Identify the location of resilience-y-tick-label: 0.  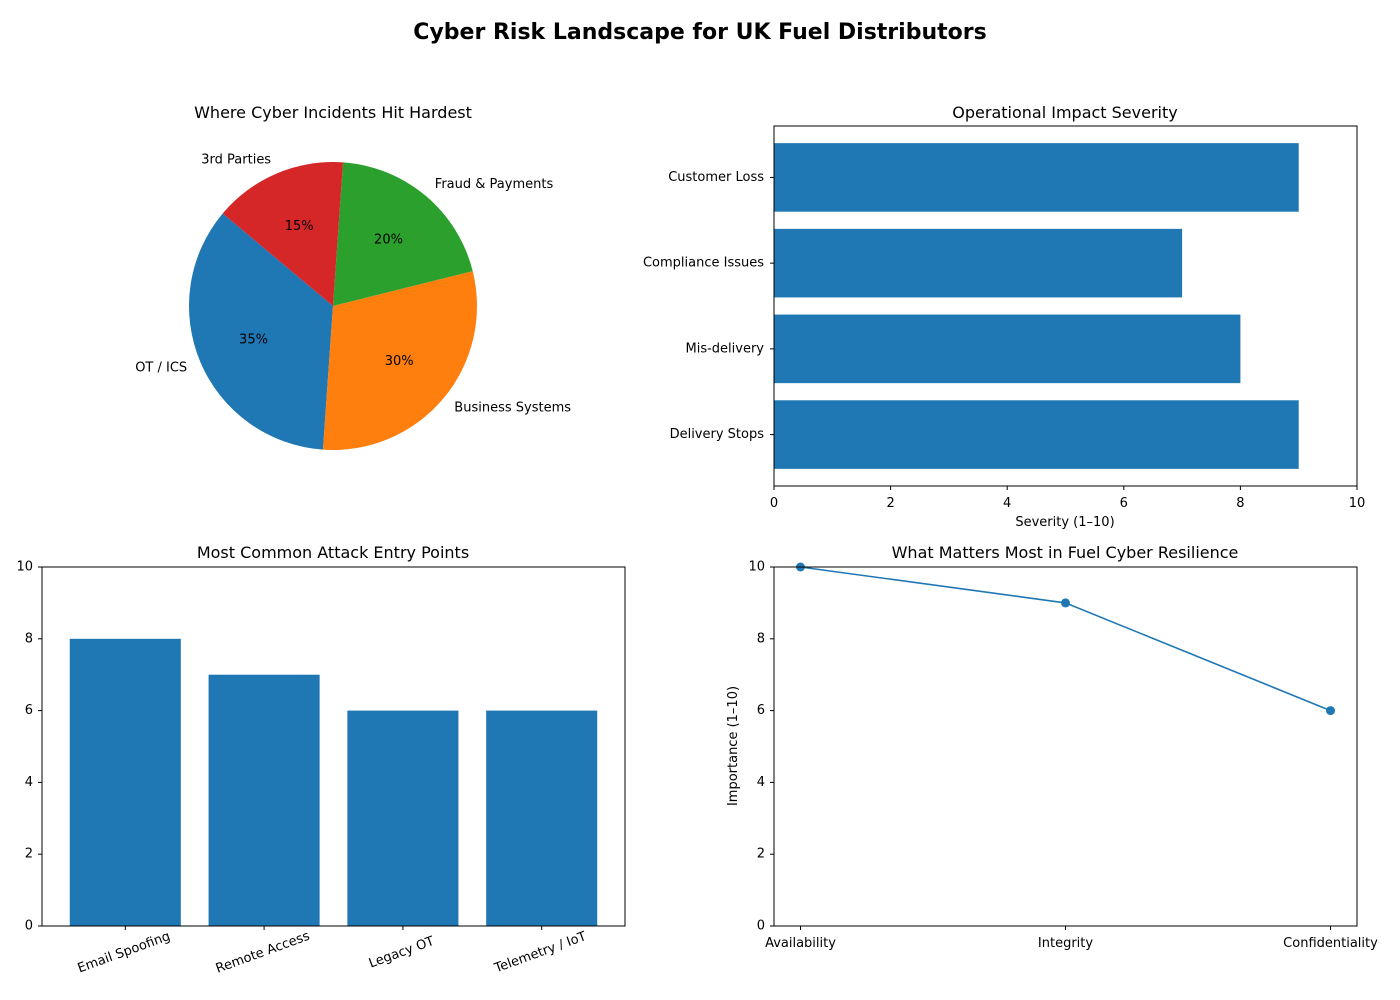
(761, 926).